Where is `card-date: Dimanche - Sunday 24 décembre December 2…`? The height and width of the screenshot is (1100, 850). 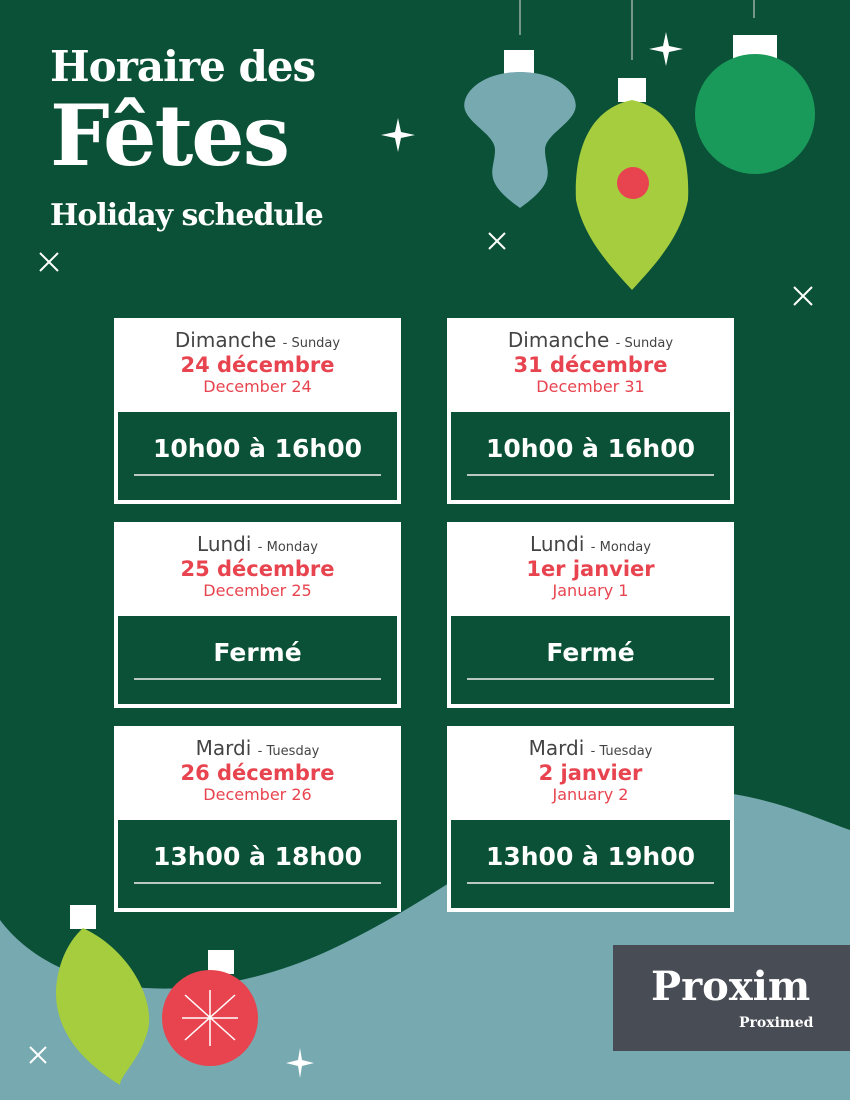
card-date: Dimanche - Sunday 24 décembre December 2… is located at coordinates (257, 364).